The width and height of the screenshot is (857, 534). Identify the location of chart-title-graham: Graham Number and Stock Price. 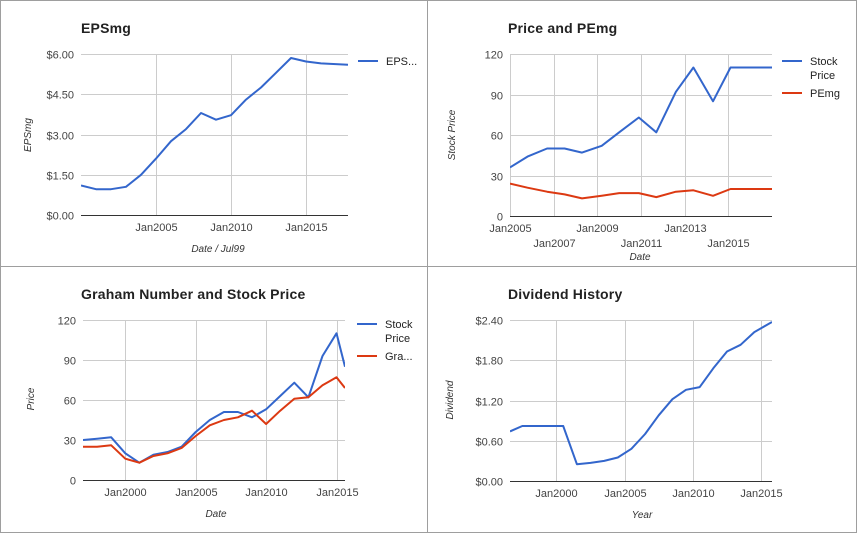
(193, 294).